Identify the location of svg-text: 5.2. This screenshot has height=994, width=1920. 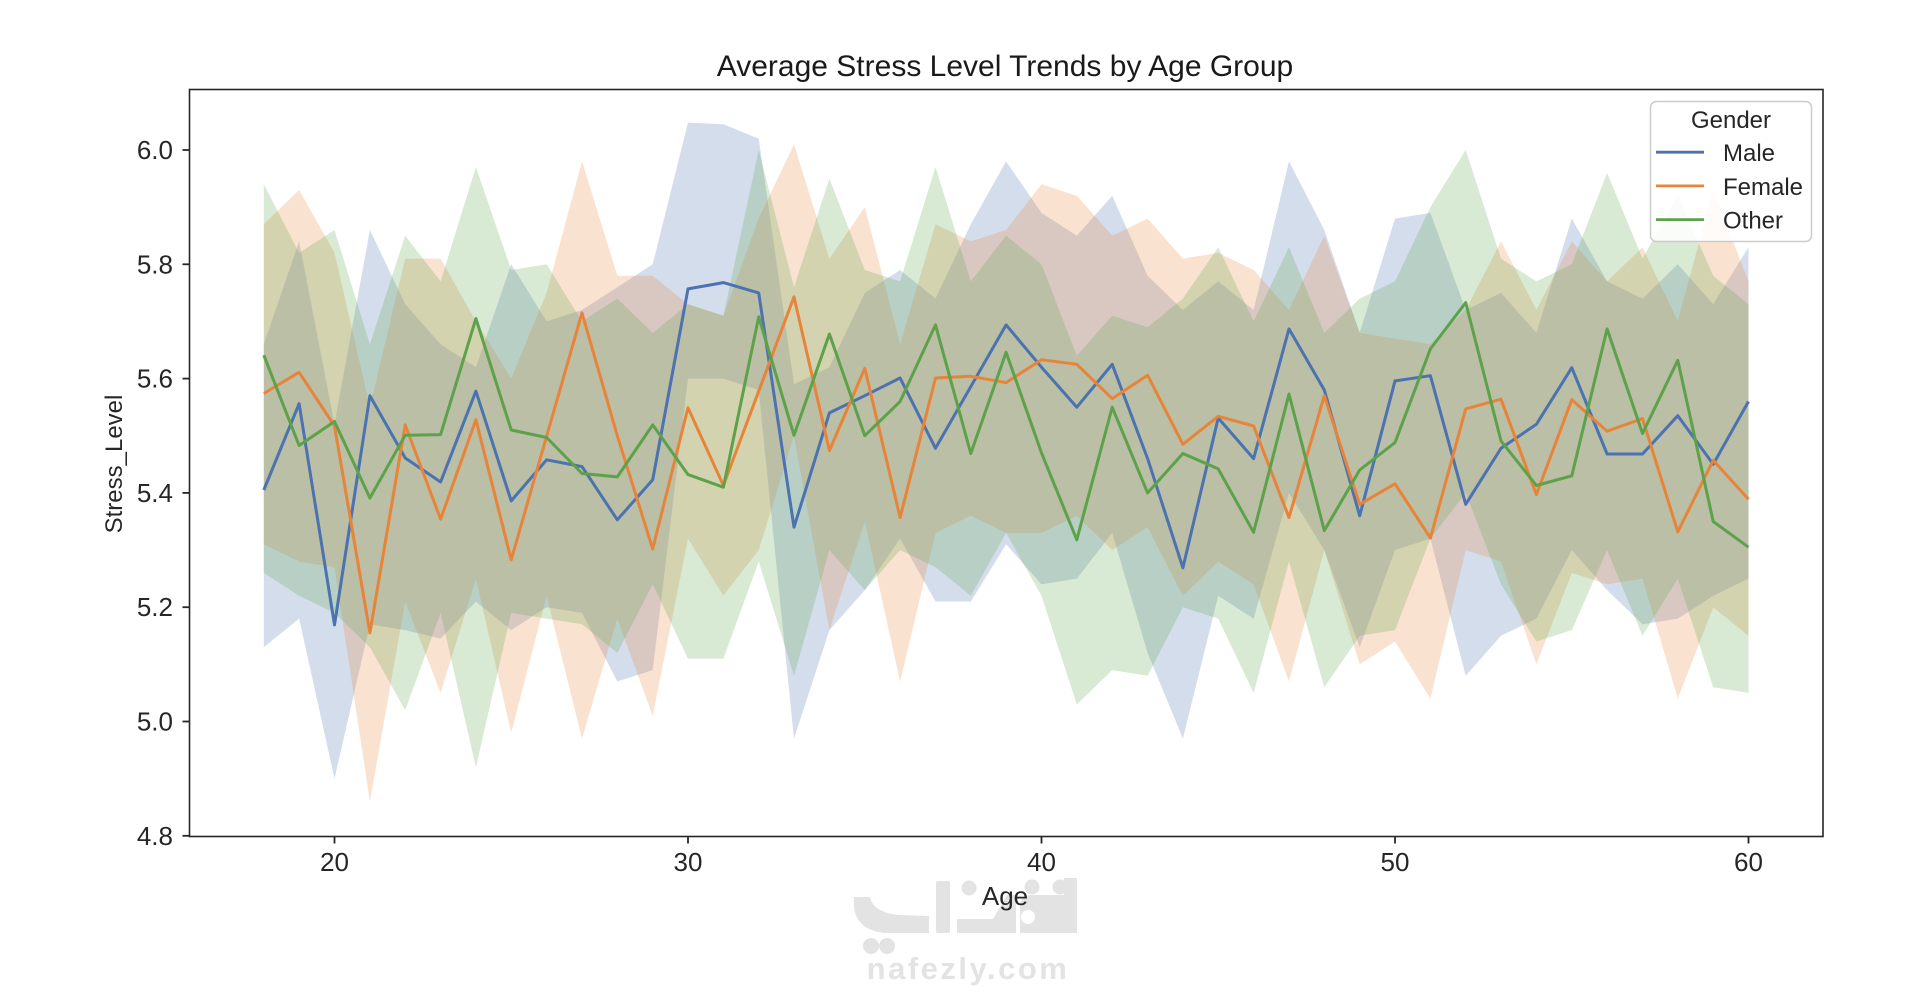
(155, 607).